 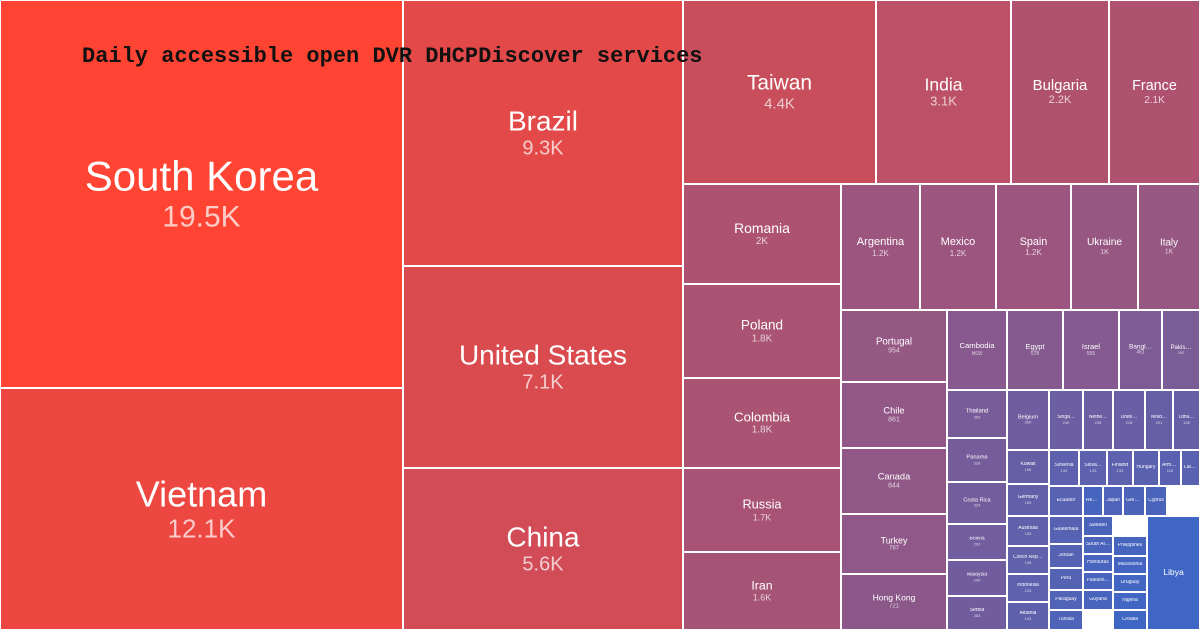 I want to click on tile-czech-rep: Czech Rep… 158, so click(x=1028, y=560).